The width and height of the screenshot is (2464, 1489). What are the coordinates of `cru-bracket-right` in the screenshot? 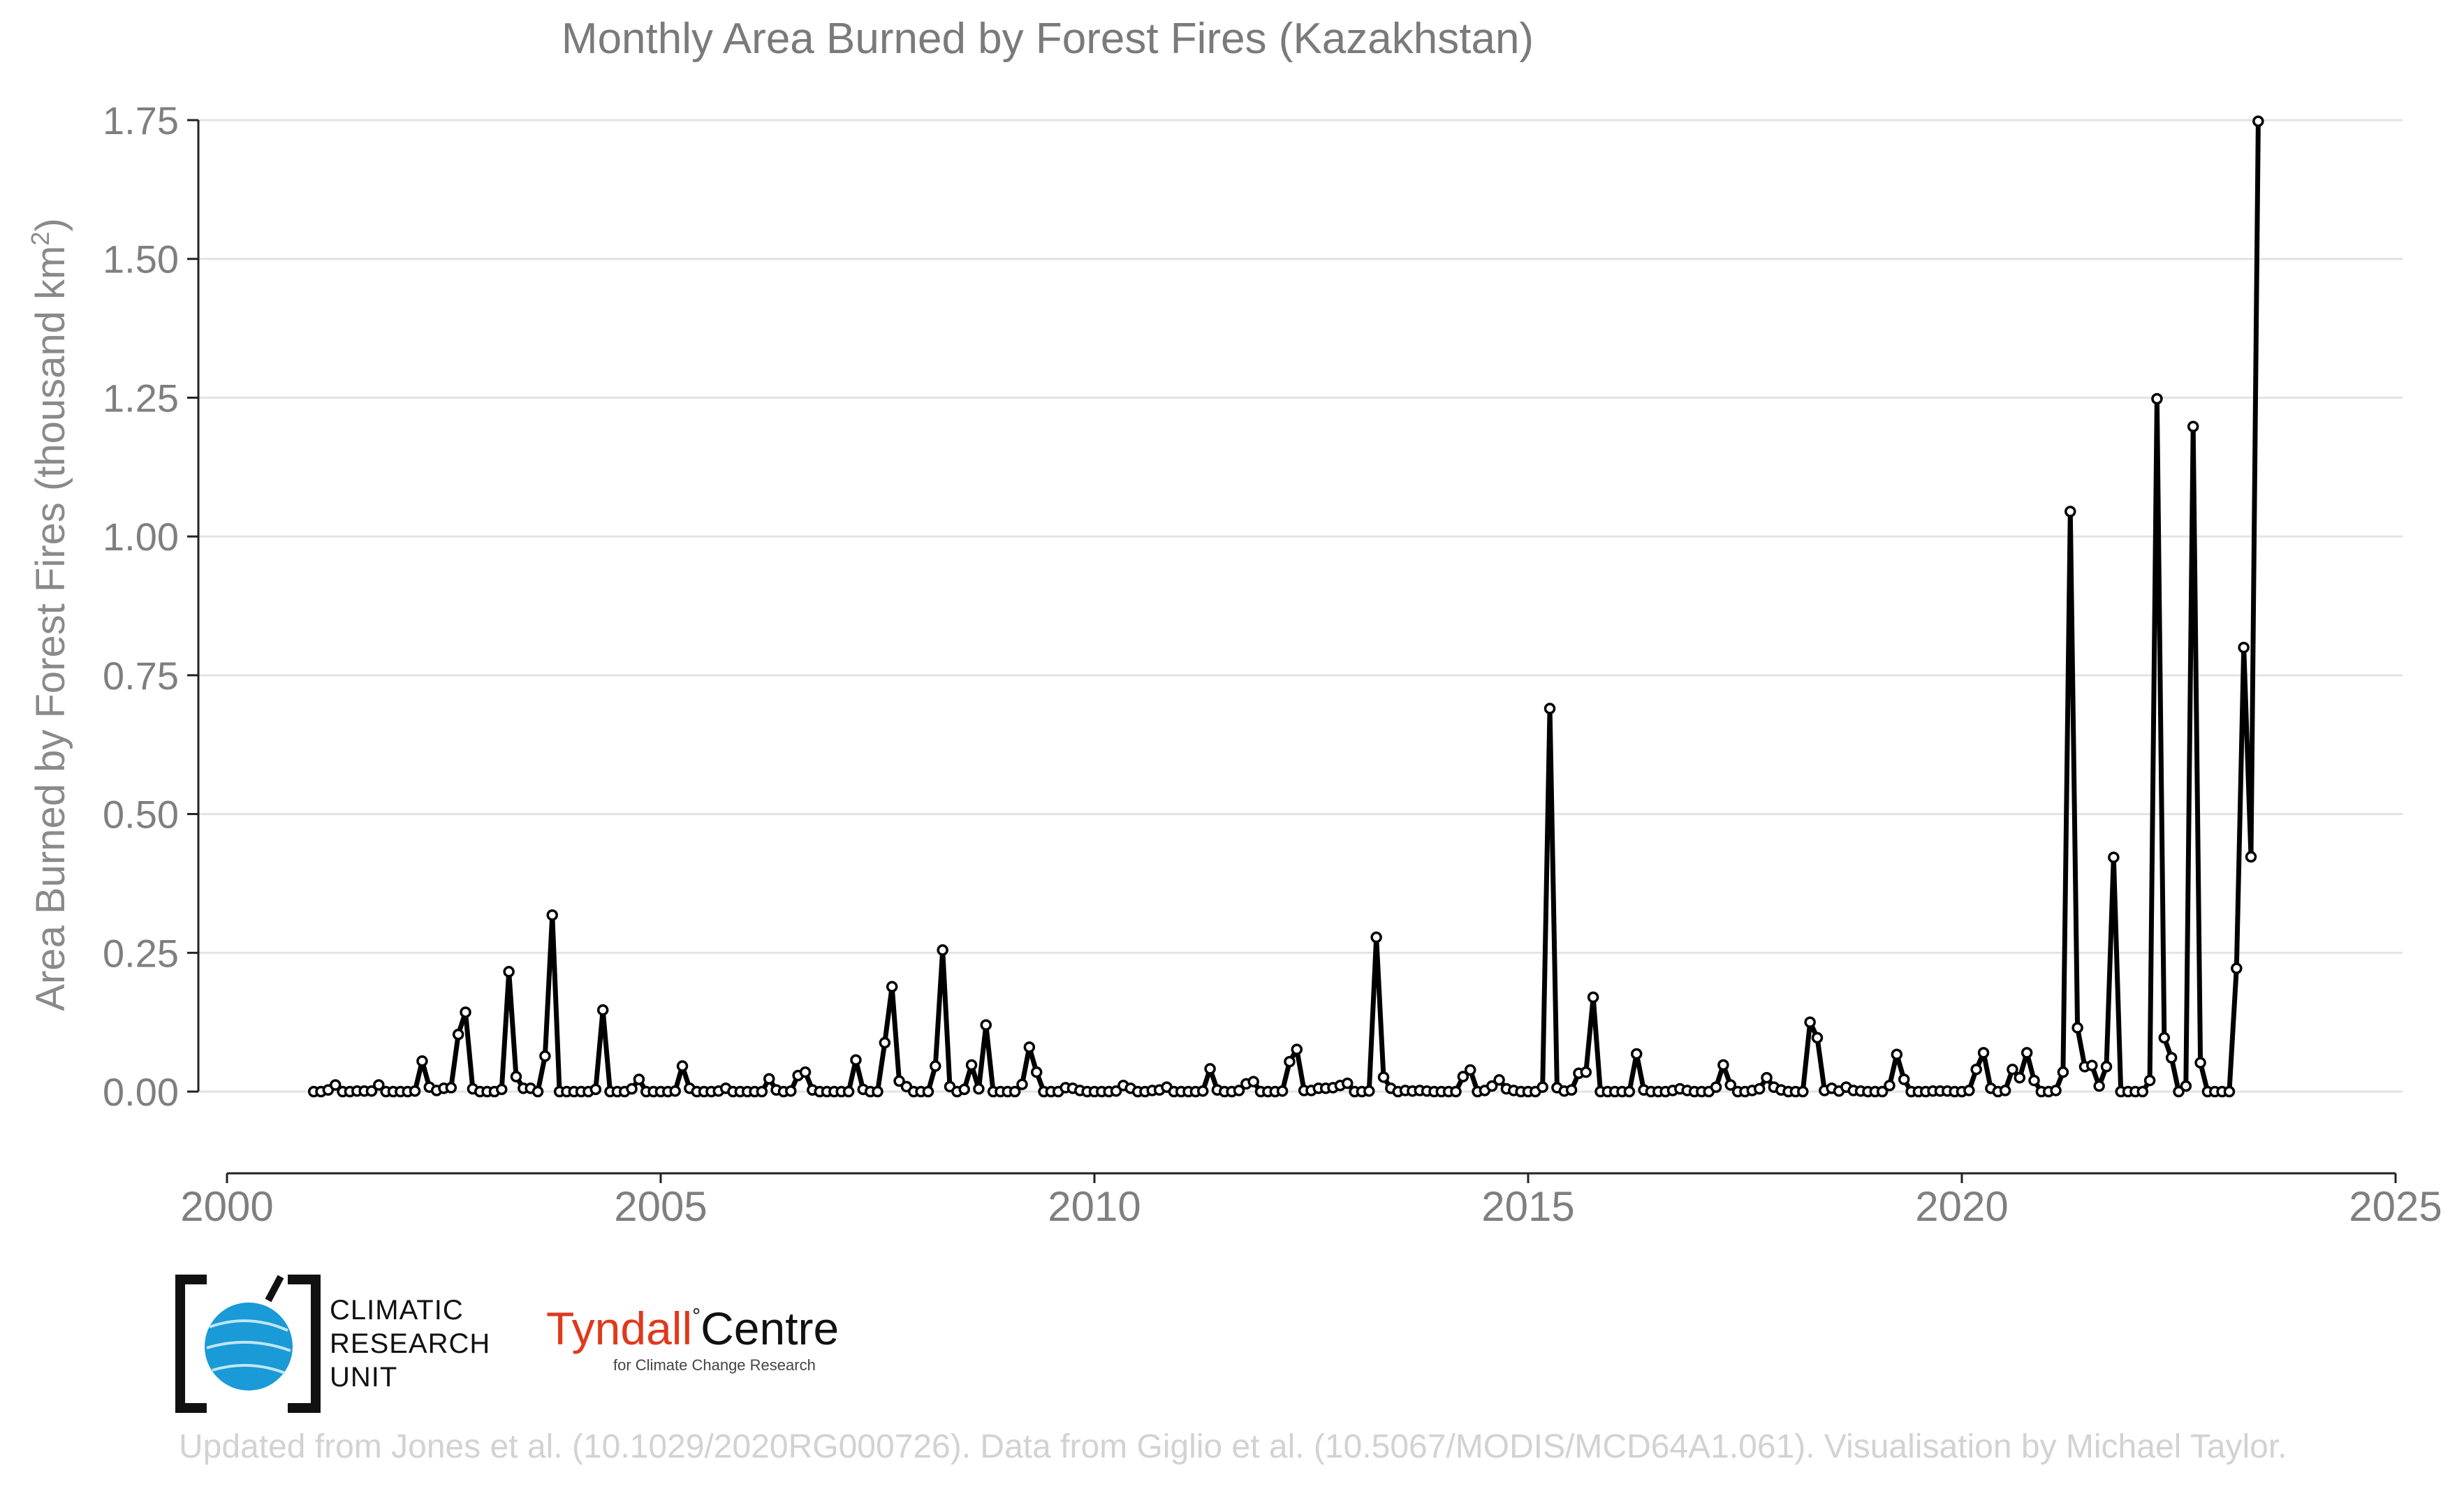 It's located at (304, 1344).